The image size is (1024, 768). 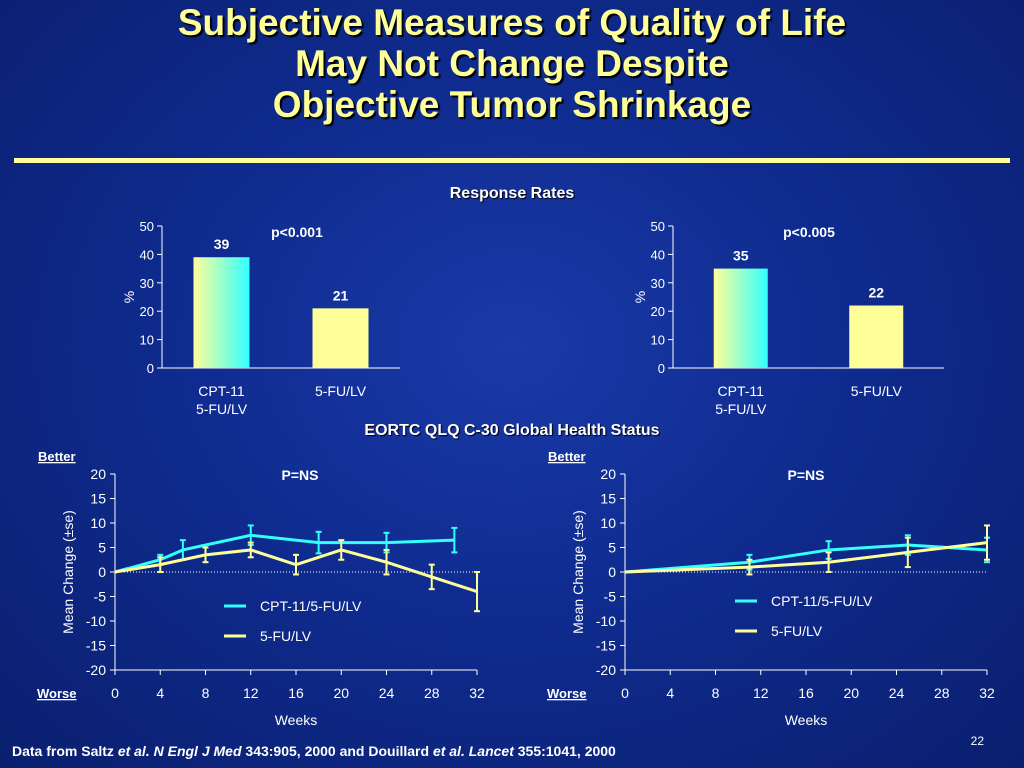 What do you see at coordinates (658, 226) in the screenshot?
I see `bar2-y-tick-label: 50` at bounding box center [658, 226].